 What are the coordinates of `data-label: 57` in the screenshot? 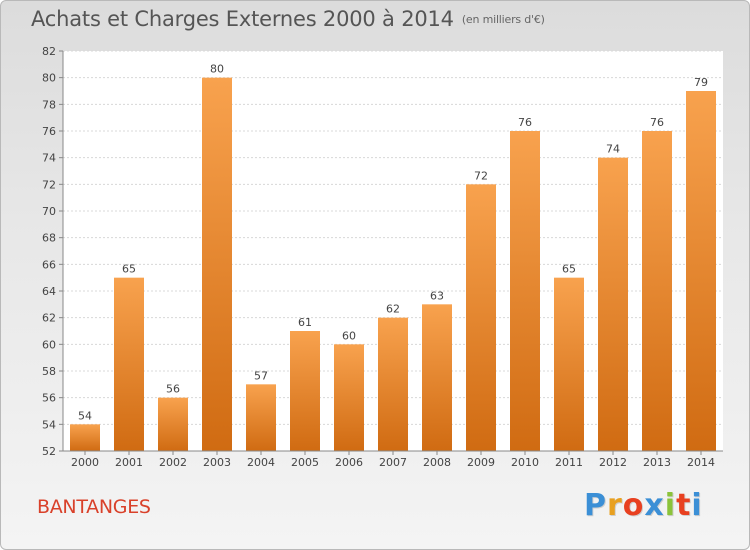 It's located at (261, 375).